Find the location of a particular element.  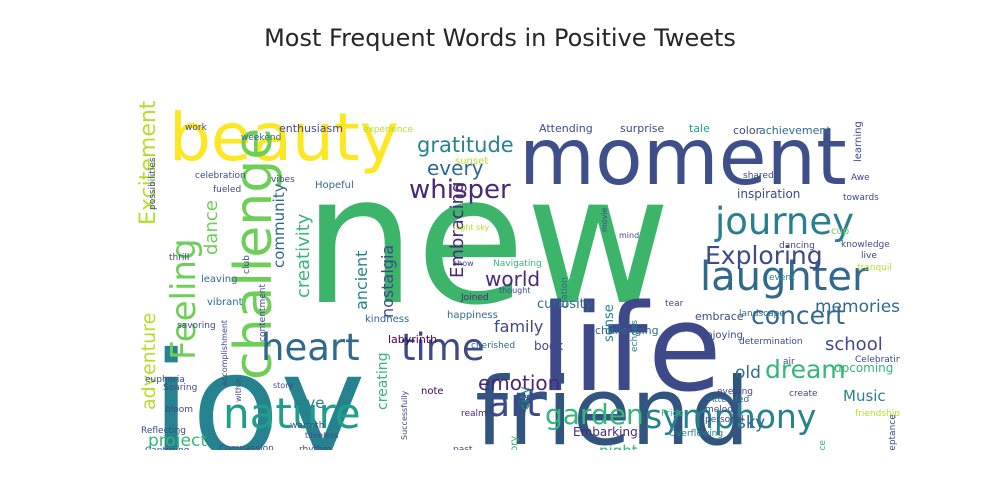

word-reflecting: Reflecting is located at coordinates (163, 431).